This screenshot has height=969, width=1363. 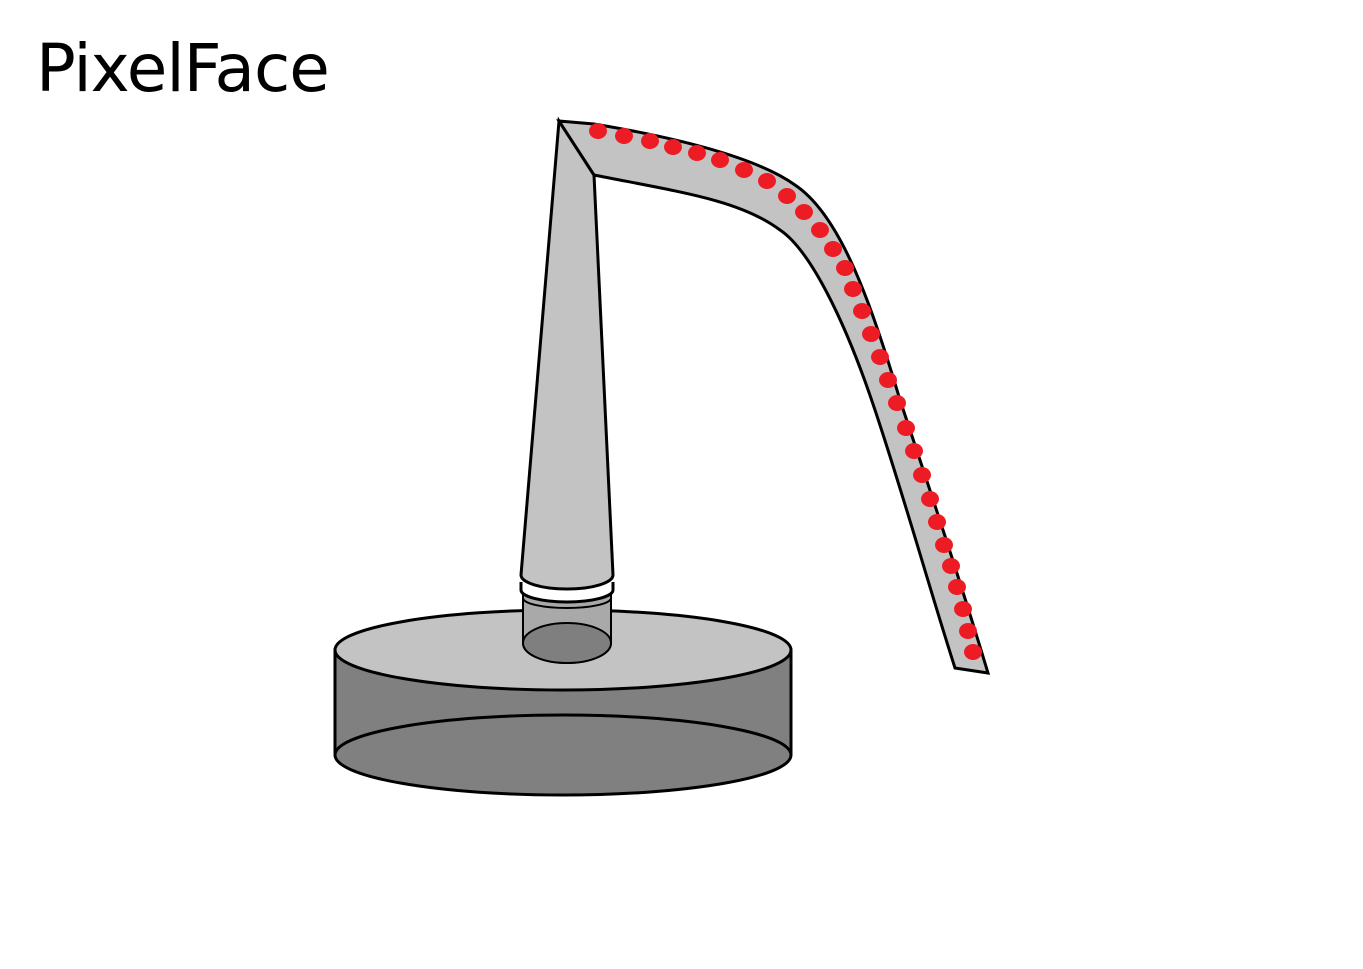 I want to click on stem, so click(x=567, y=353).